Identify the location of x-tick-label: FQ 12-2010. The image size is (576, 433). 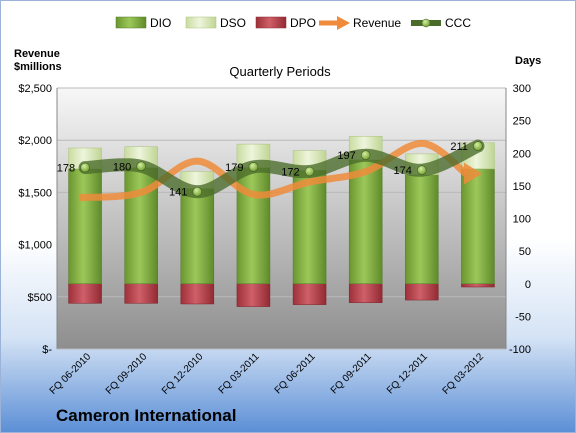
(183, 374).